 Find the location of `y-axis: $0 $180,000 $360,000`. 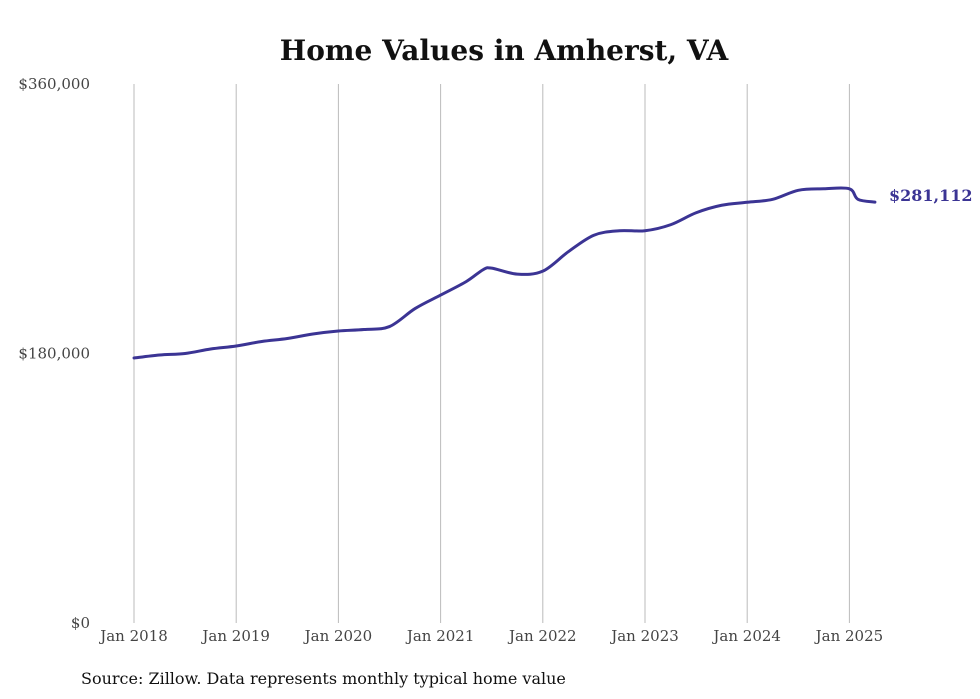

y-axis: $0 $180,000 $360,000 is located at coordinates (54, 353).